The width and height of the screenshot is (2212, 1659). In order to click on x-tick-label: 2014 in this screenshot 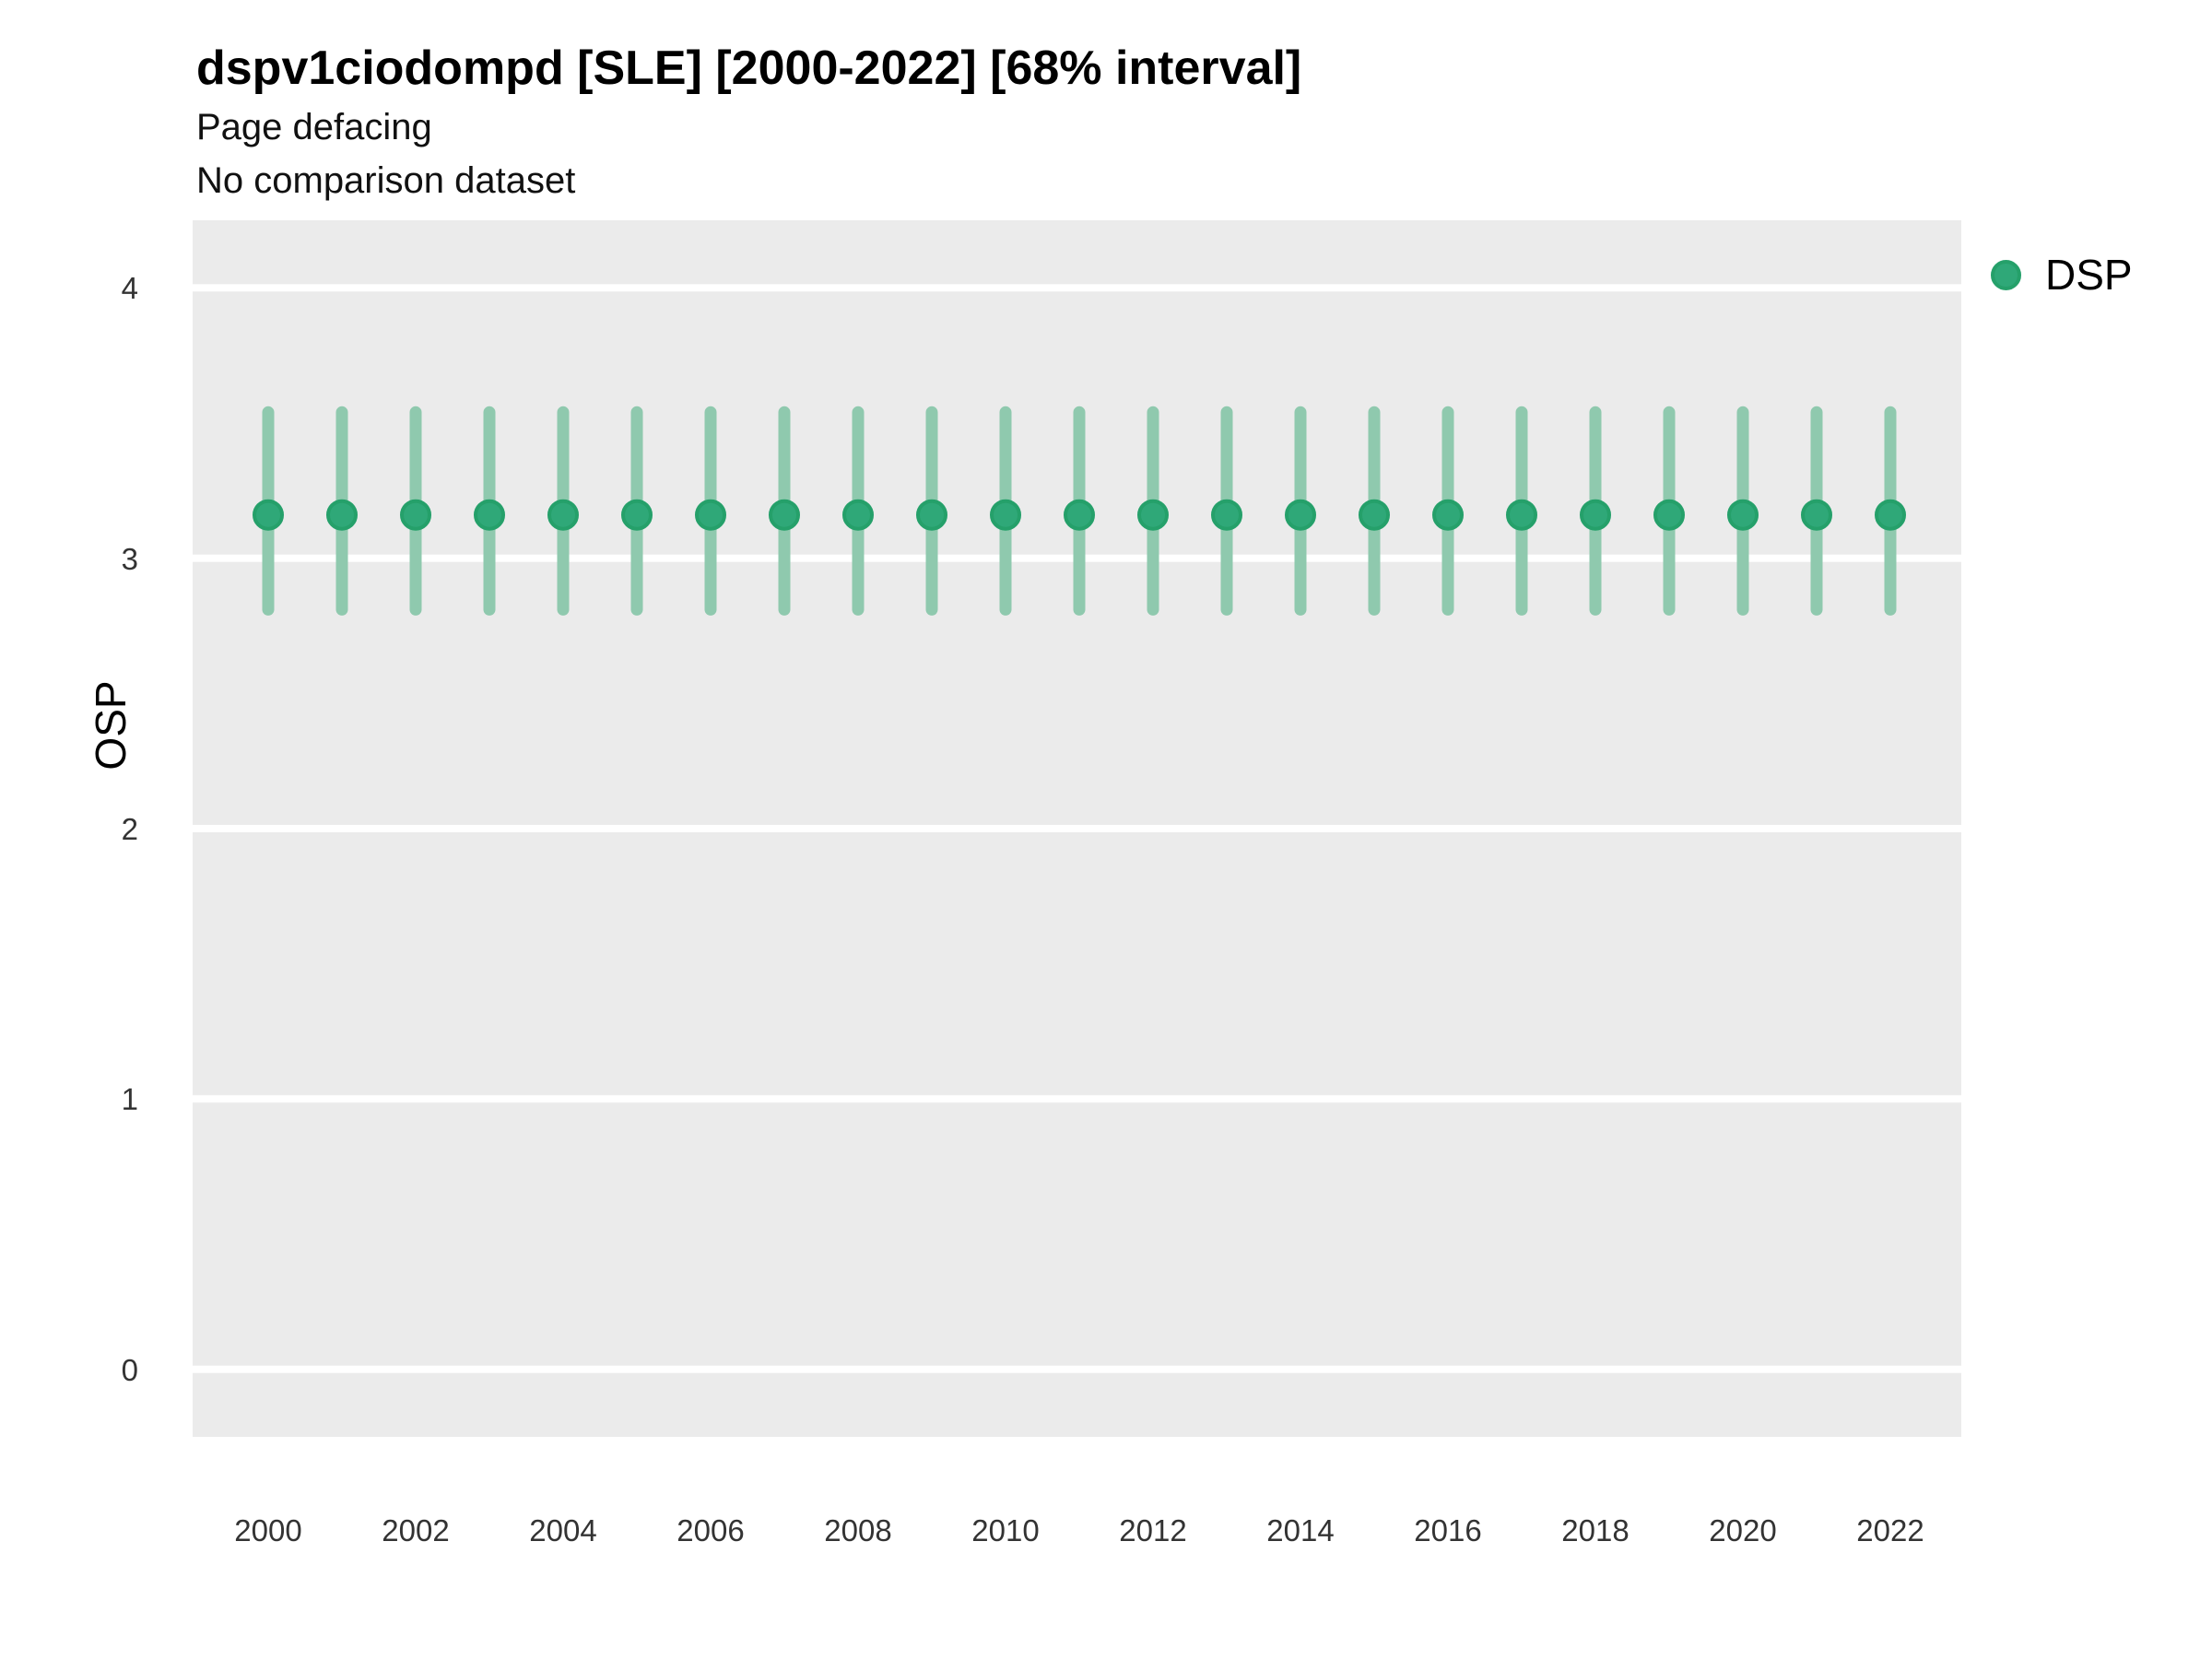, I will do `click(1300, 1530)`.